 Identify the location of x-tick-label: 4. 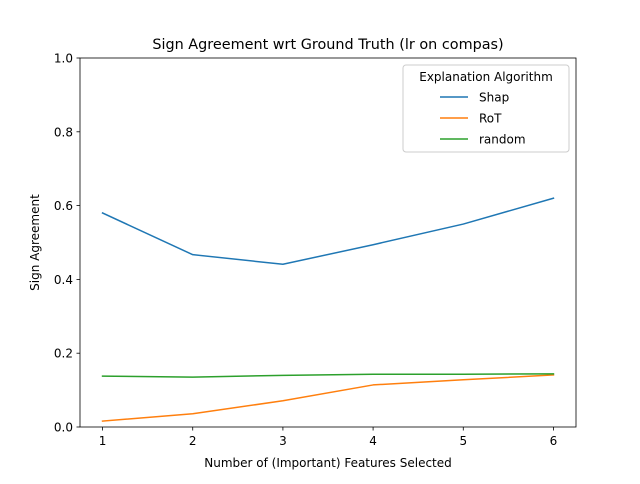
(373, 441).